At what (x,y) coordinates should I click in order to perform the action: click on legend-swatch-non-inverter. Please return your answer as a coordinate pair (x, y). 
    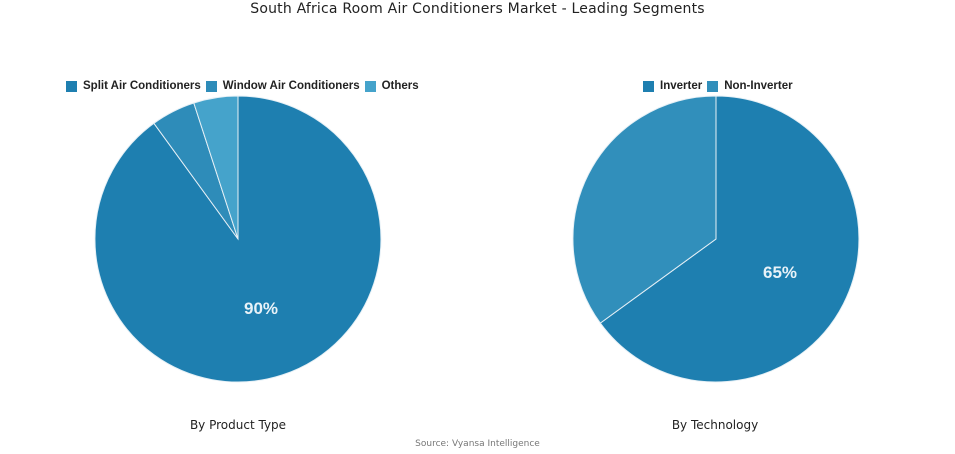
    Looking at the image, I should click on (713, 86).